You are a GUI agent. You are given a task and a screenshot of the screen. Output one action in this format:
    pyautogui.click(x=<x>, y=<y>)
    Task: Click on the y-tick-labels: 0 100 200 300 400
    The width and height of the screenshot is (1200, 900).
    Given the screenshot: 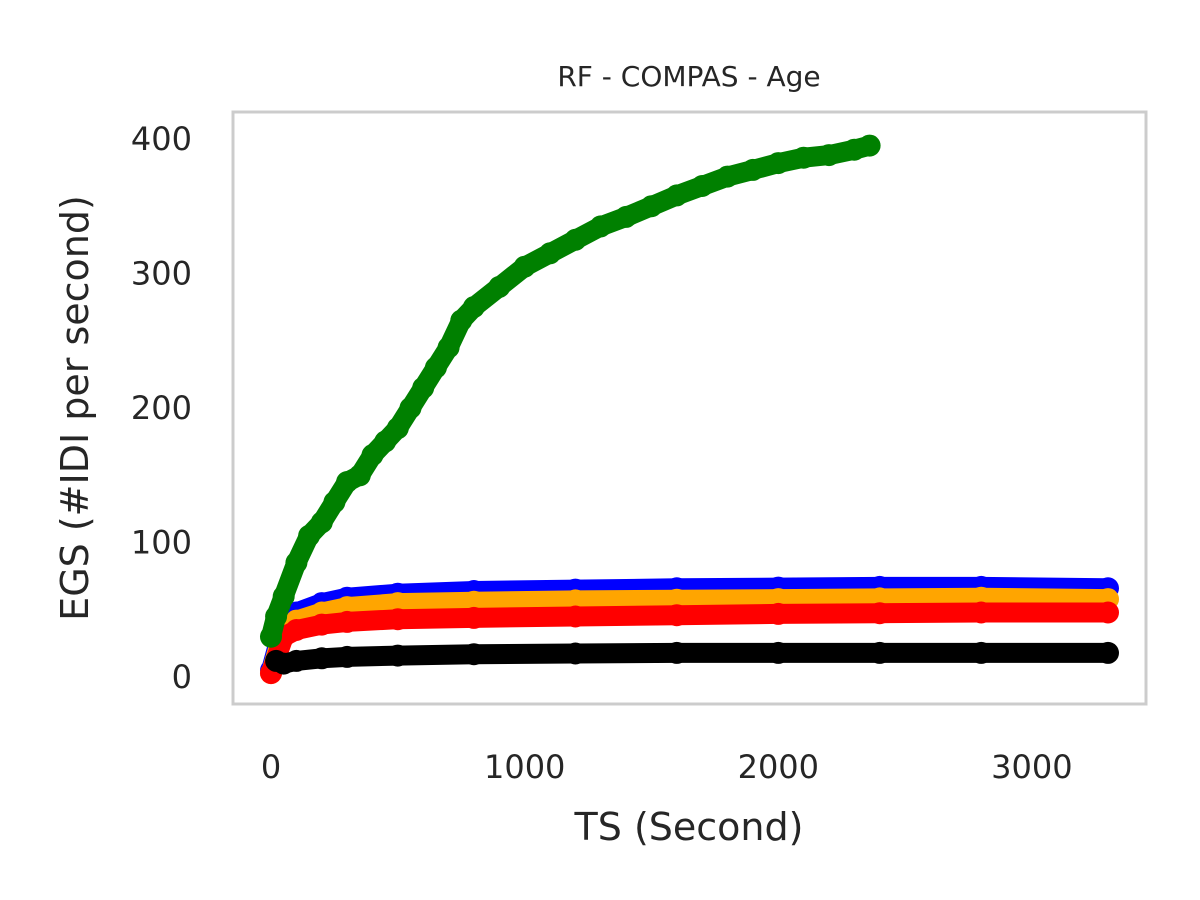 What is the action you would take?
    pyautogui.click(x=161, y=408)
    